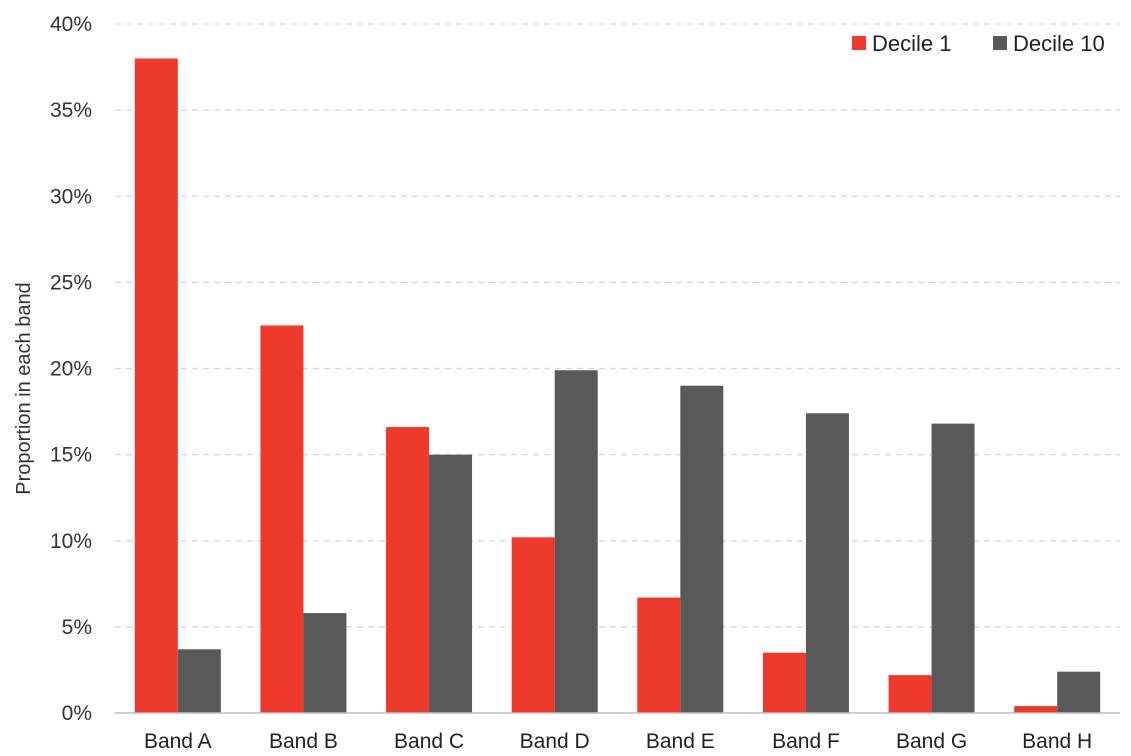 The width and height of the screenshot is (1131, 756). What do you see at coordinates (806, 741) in the screenshot?
I see `x-category-label: Band F` at bounding box center [806, 741].